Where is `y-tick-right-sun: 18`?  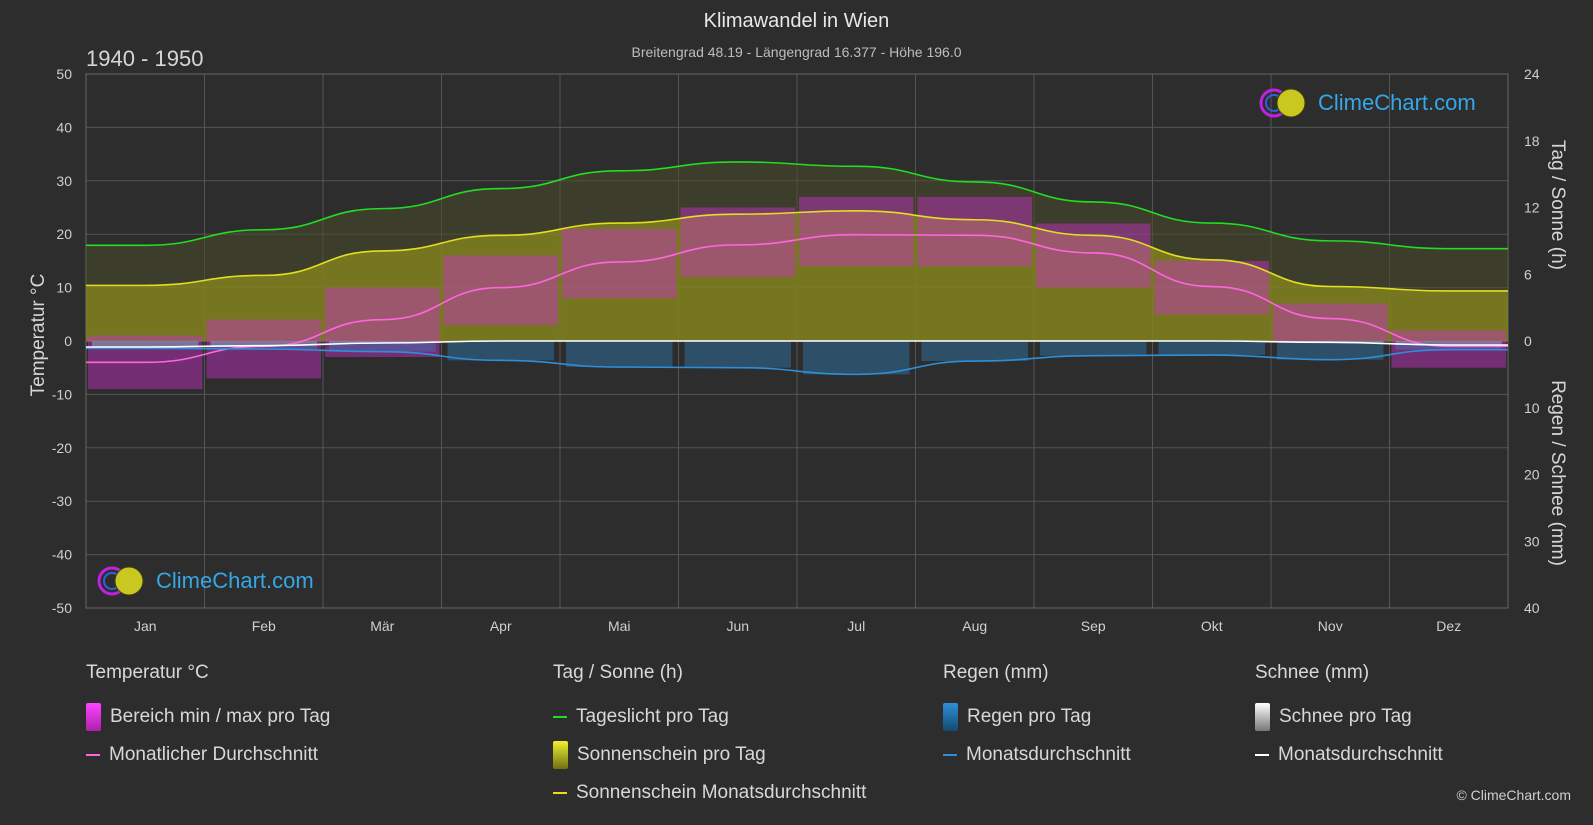 y-tick-right-sun: 18 is located at coordinates (1532, 141).